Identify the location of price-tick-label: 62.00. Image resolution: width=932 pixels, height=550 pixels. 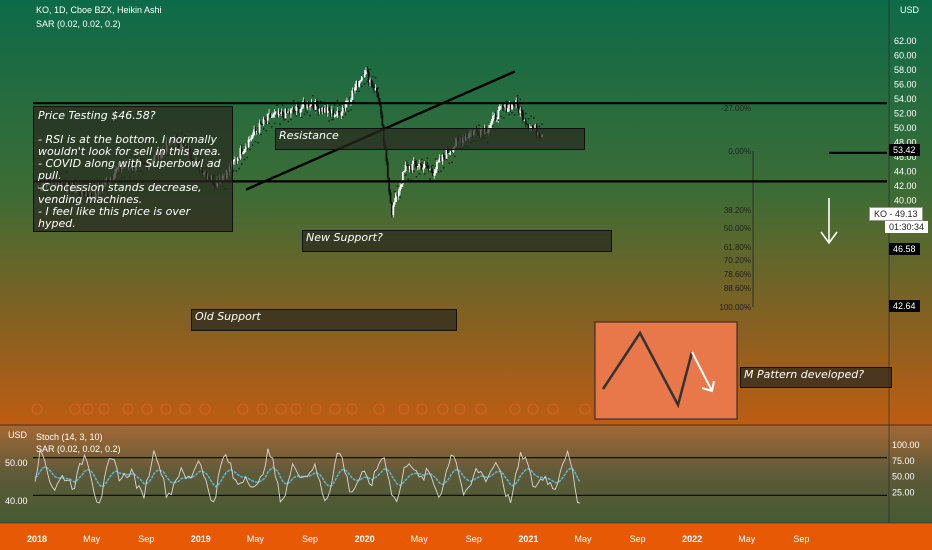
(905, 41).